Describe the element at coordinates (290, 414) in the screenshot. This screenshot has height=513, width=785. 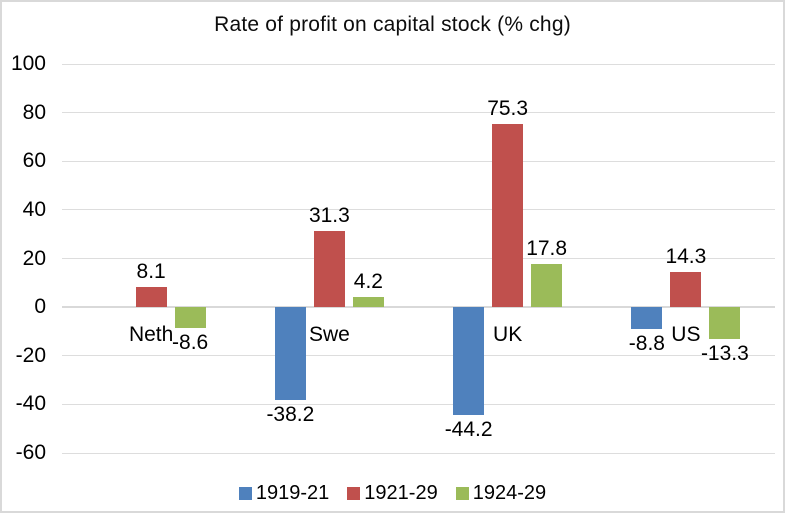
I see `value-label: -38.2` at that location.